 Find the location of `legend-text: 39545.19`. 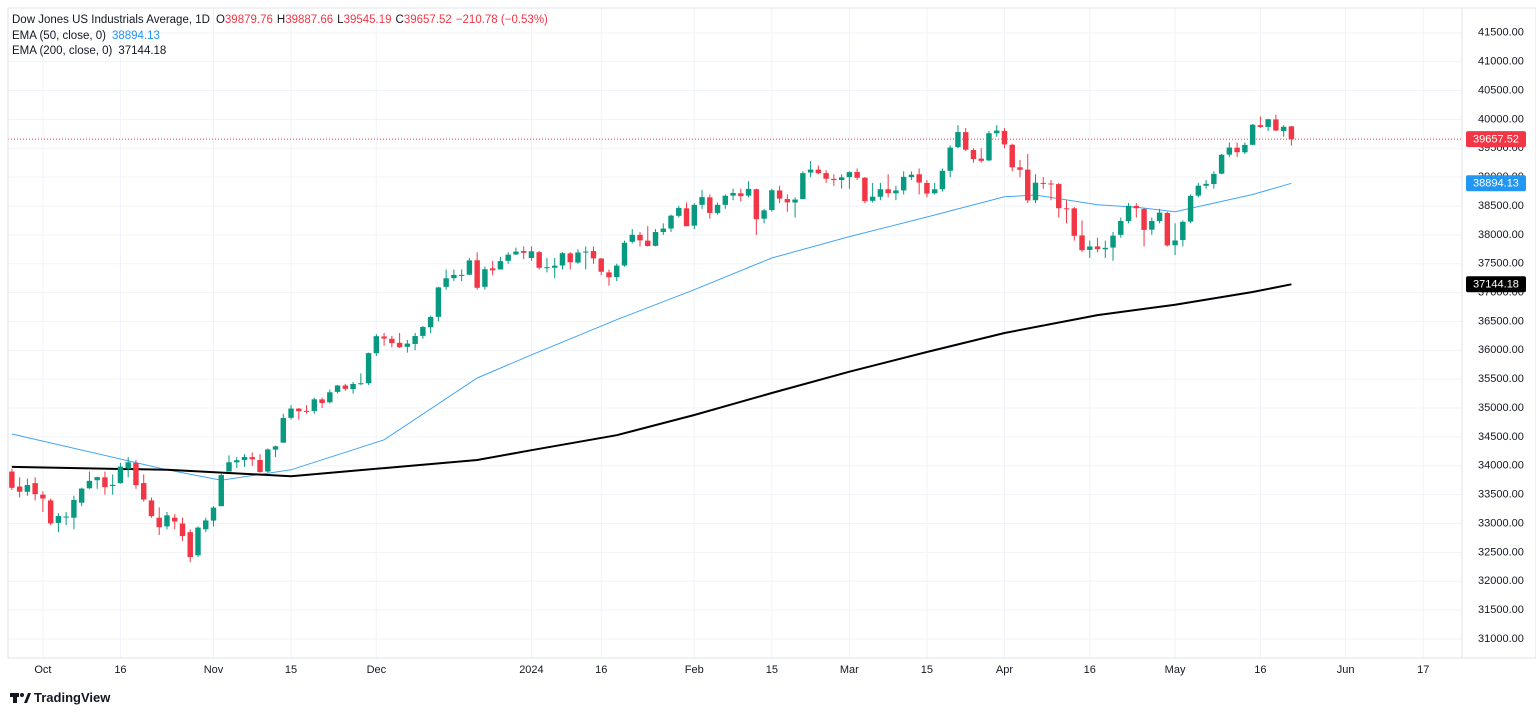

legend-text: 39545.19 is located at coordinates (368, 20).